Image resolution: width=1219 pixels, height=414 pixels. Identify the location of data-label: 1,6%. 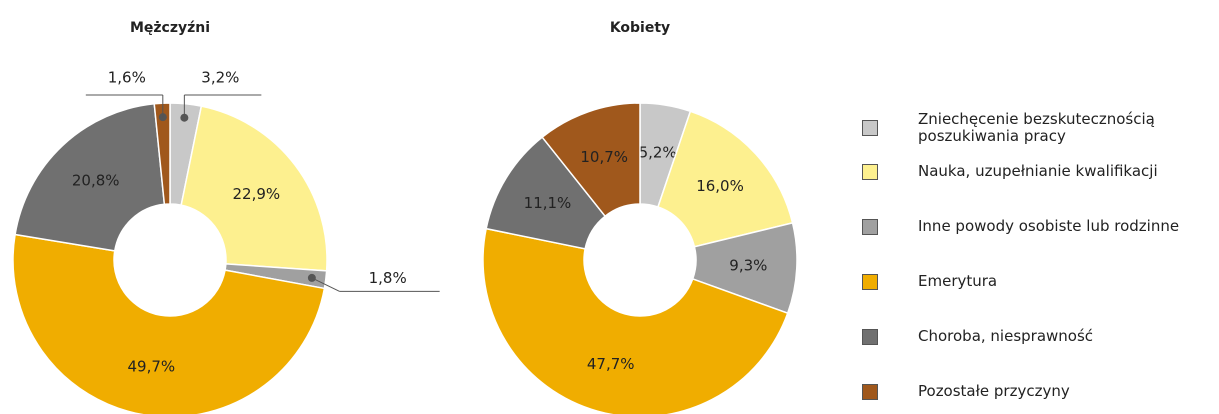
(127, 78).